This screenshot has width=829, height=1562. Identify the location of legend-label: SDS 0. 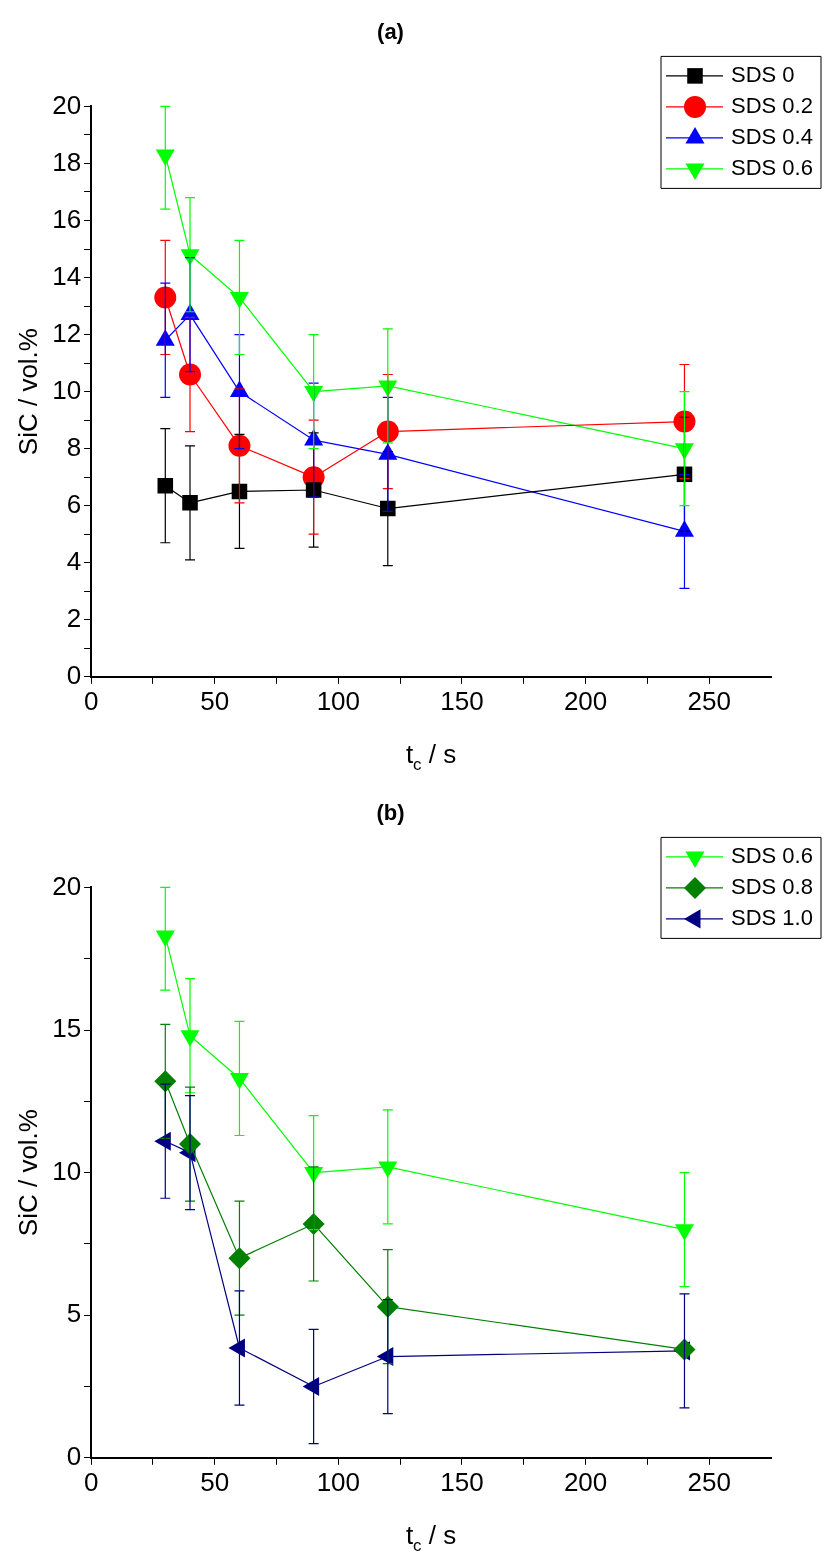
(763, 74).